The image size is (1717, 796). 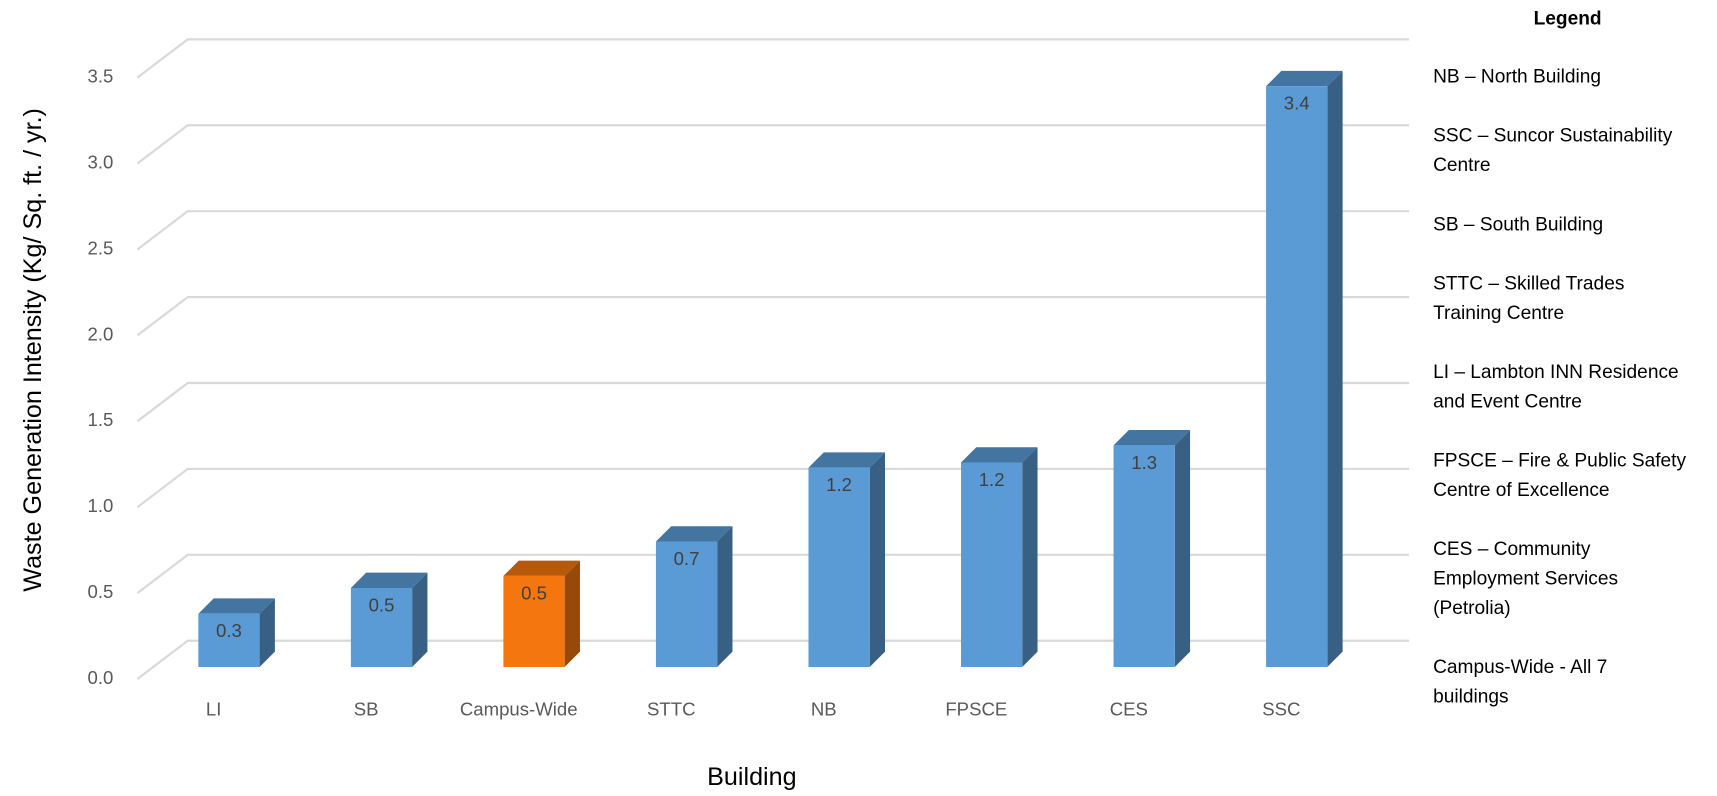 What do you see at coordinates (976, 709) in the screenshot?
I see `x-tick-label: FPSCE` at bounding box center [976, 709].